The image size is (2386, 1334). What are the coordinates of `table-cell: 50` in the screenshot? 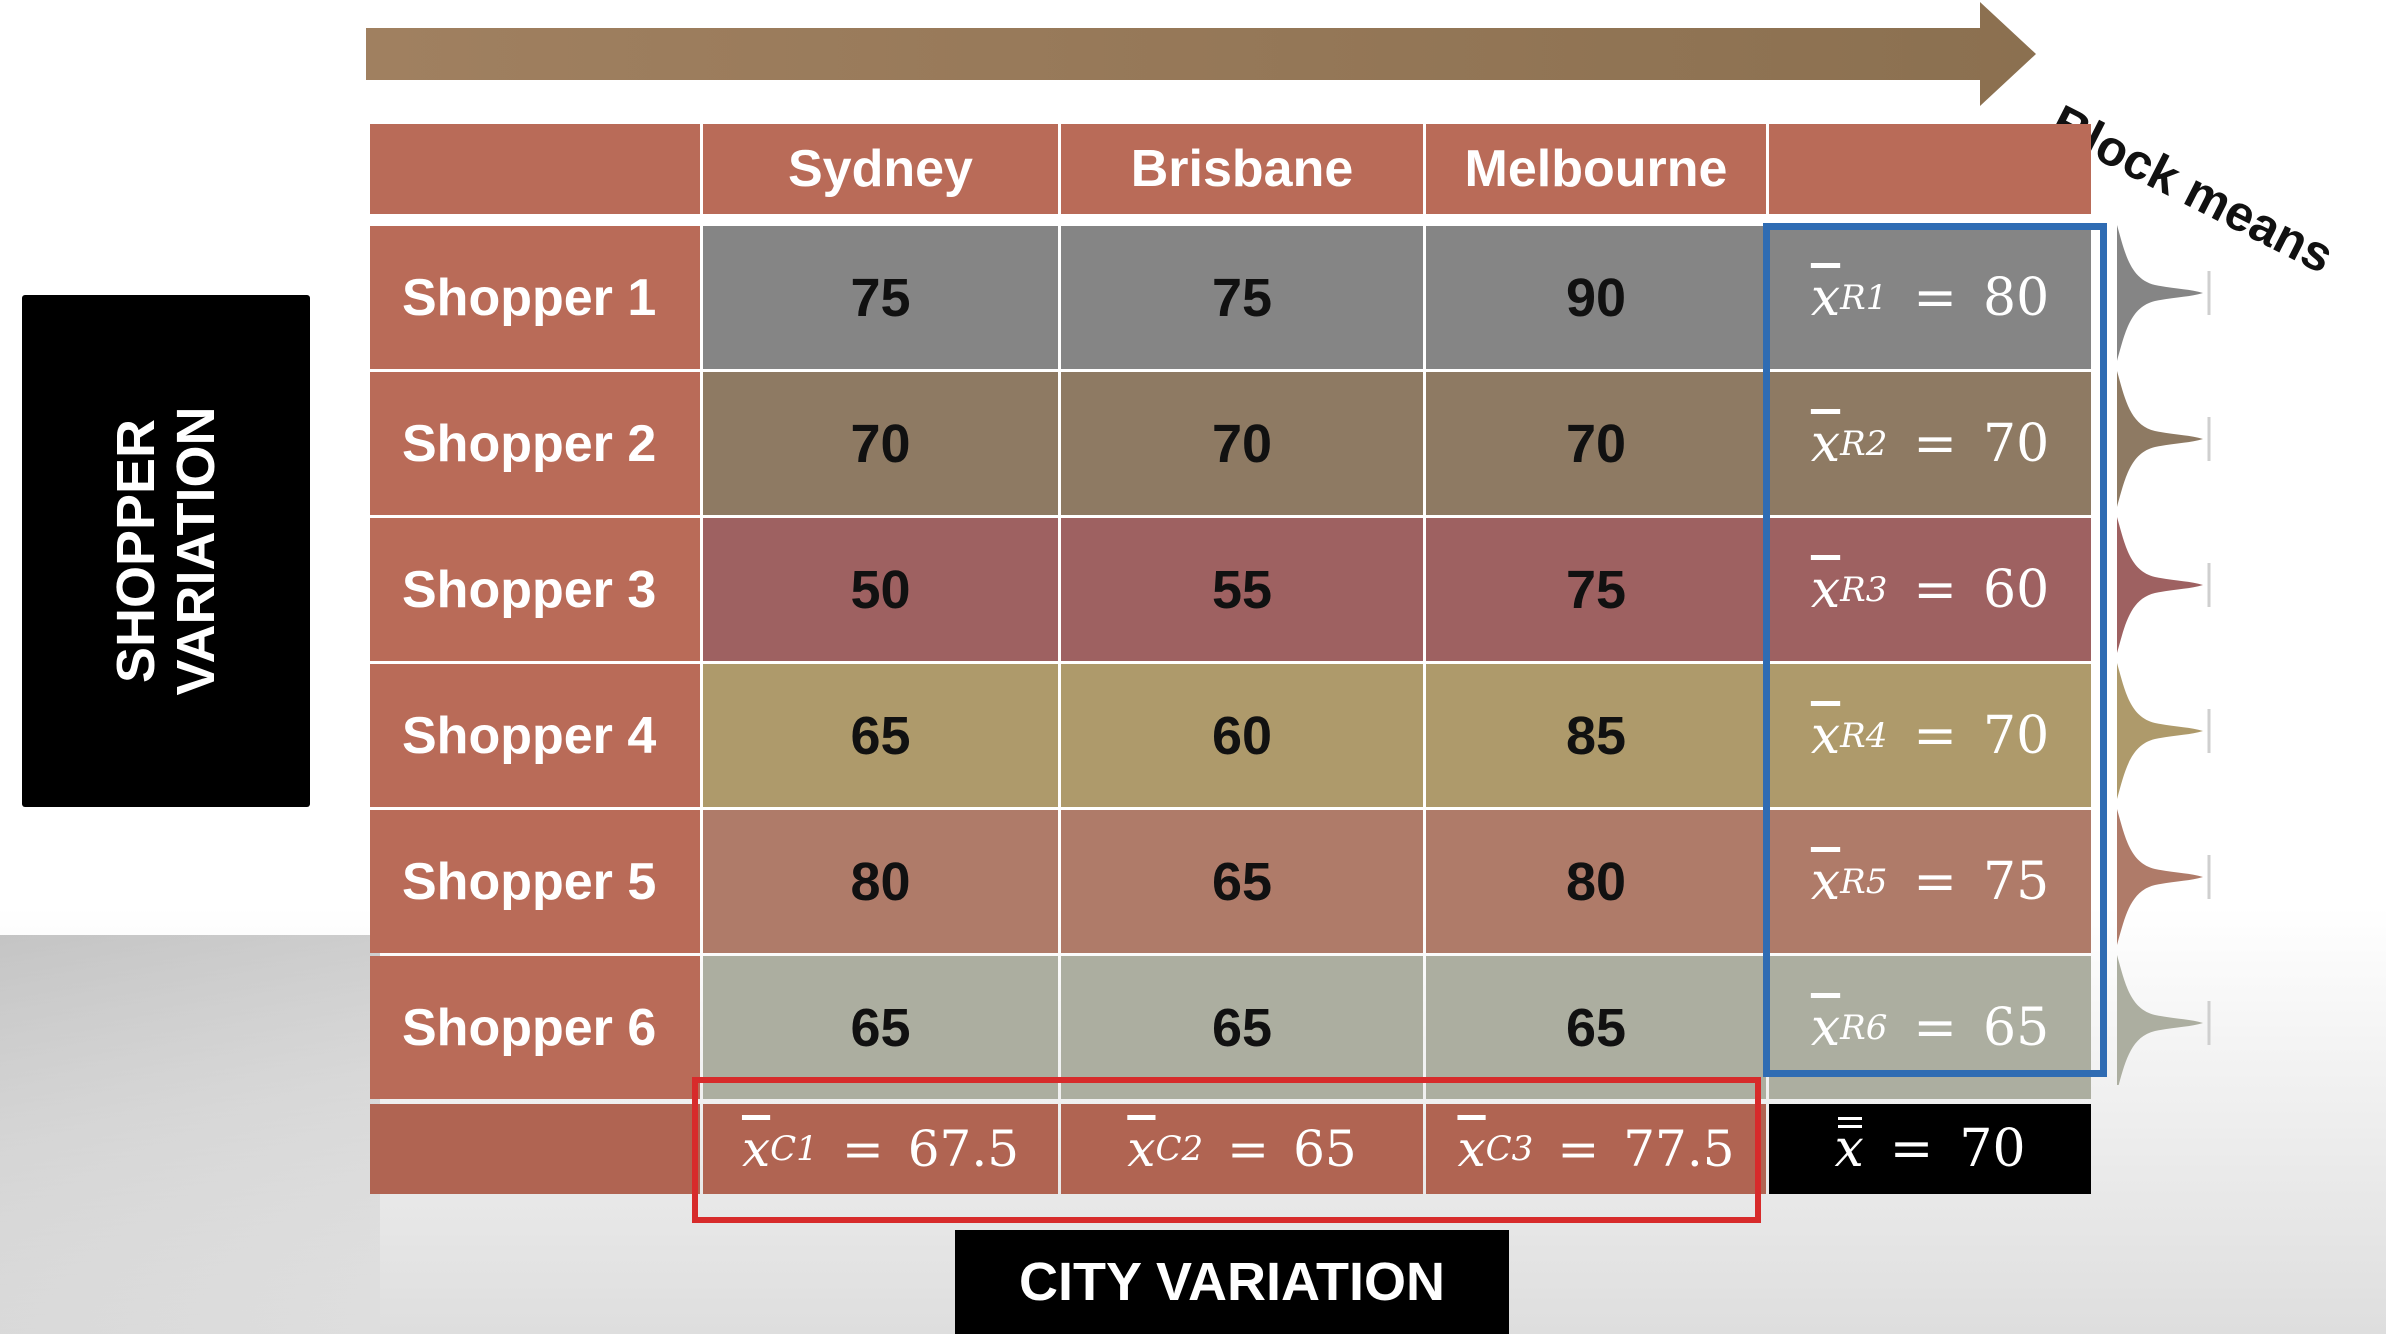 It's located at (880, 589).